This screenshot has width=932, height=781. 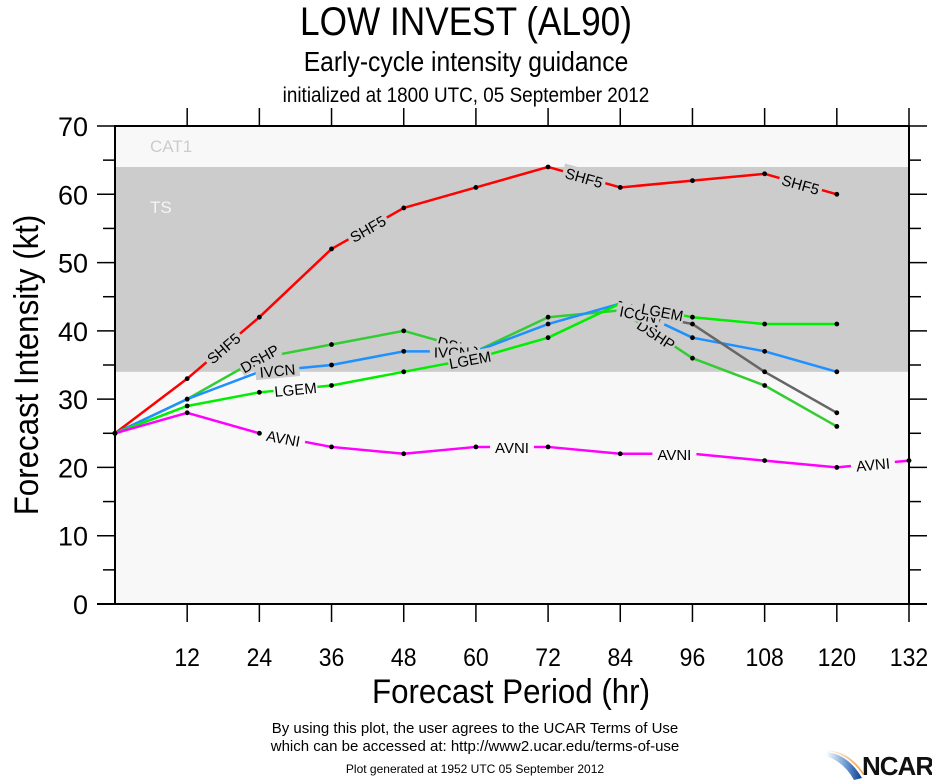 I want to click on y-tick-label: 40, so click(x=73, y=332).